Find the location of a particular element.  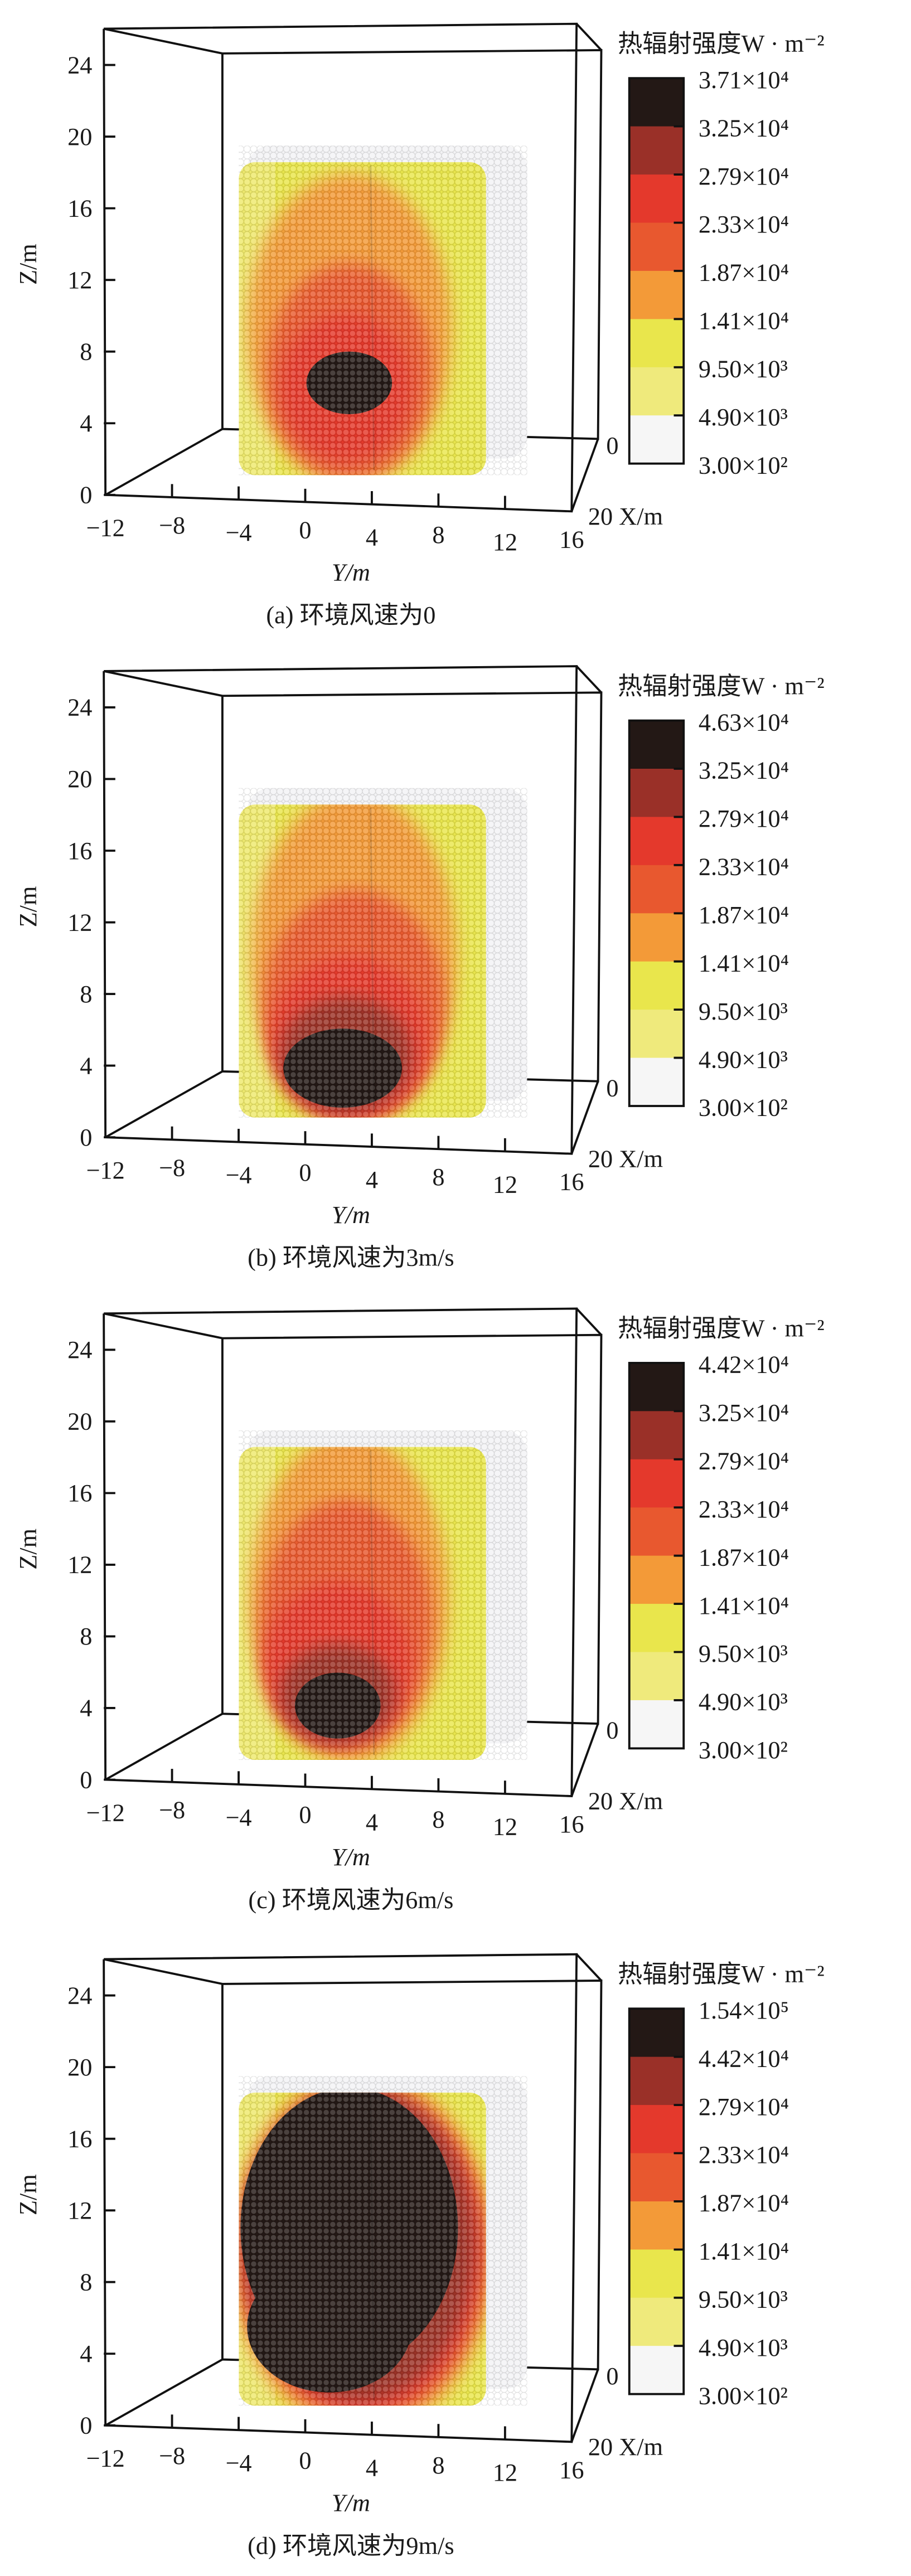

colorbar-label: 4.42×10⁴ is located at coordinates (744, 2058).